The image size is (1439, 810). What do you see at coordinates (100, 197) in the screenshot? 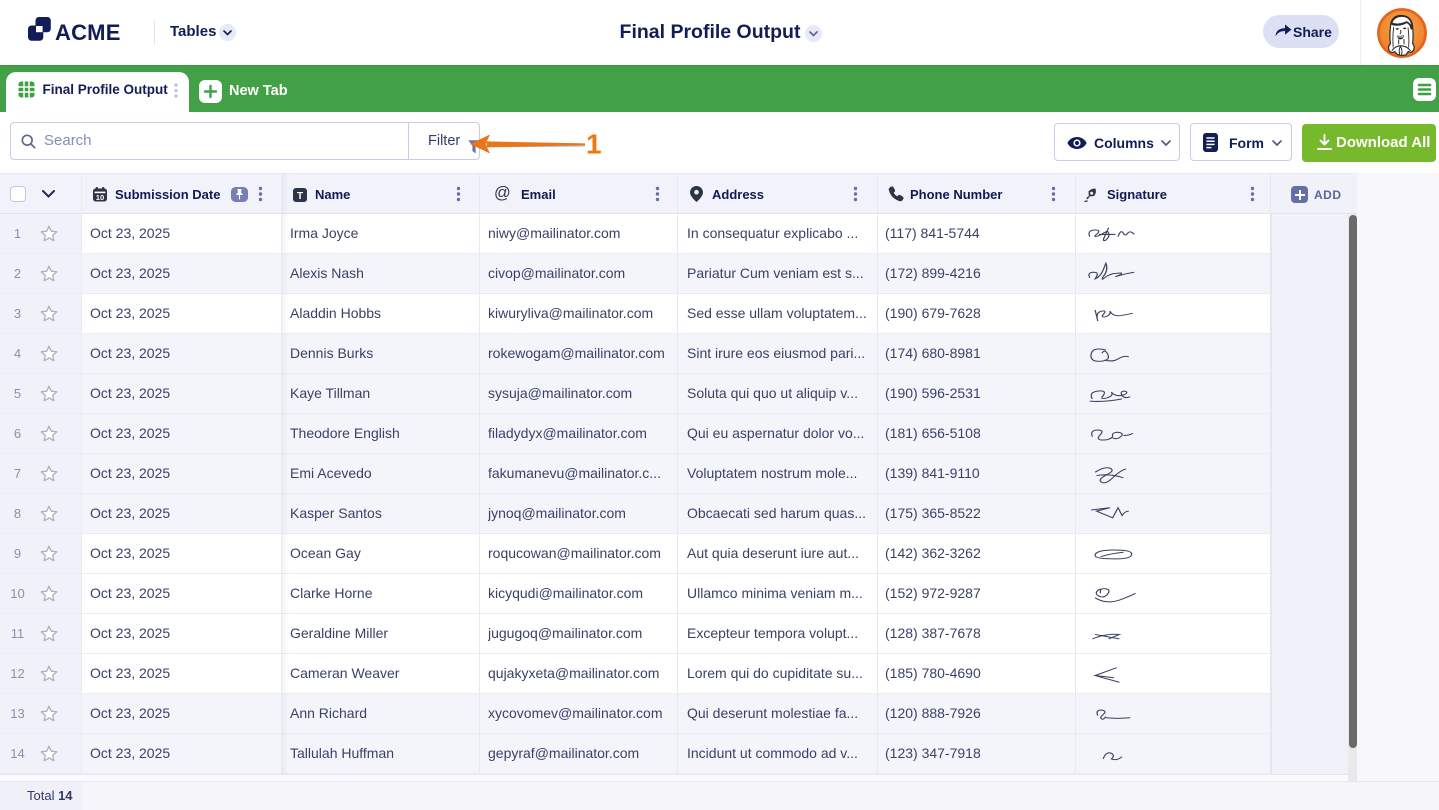
I see `svg-text: 10` at bounding box center [100, 197].